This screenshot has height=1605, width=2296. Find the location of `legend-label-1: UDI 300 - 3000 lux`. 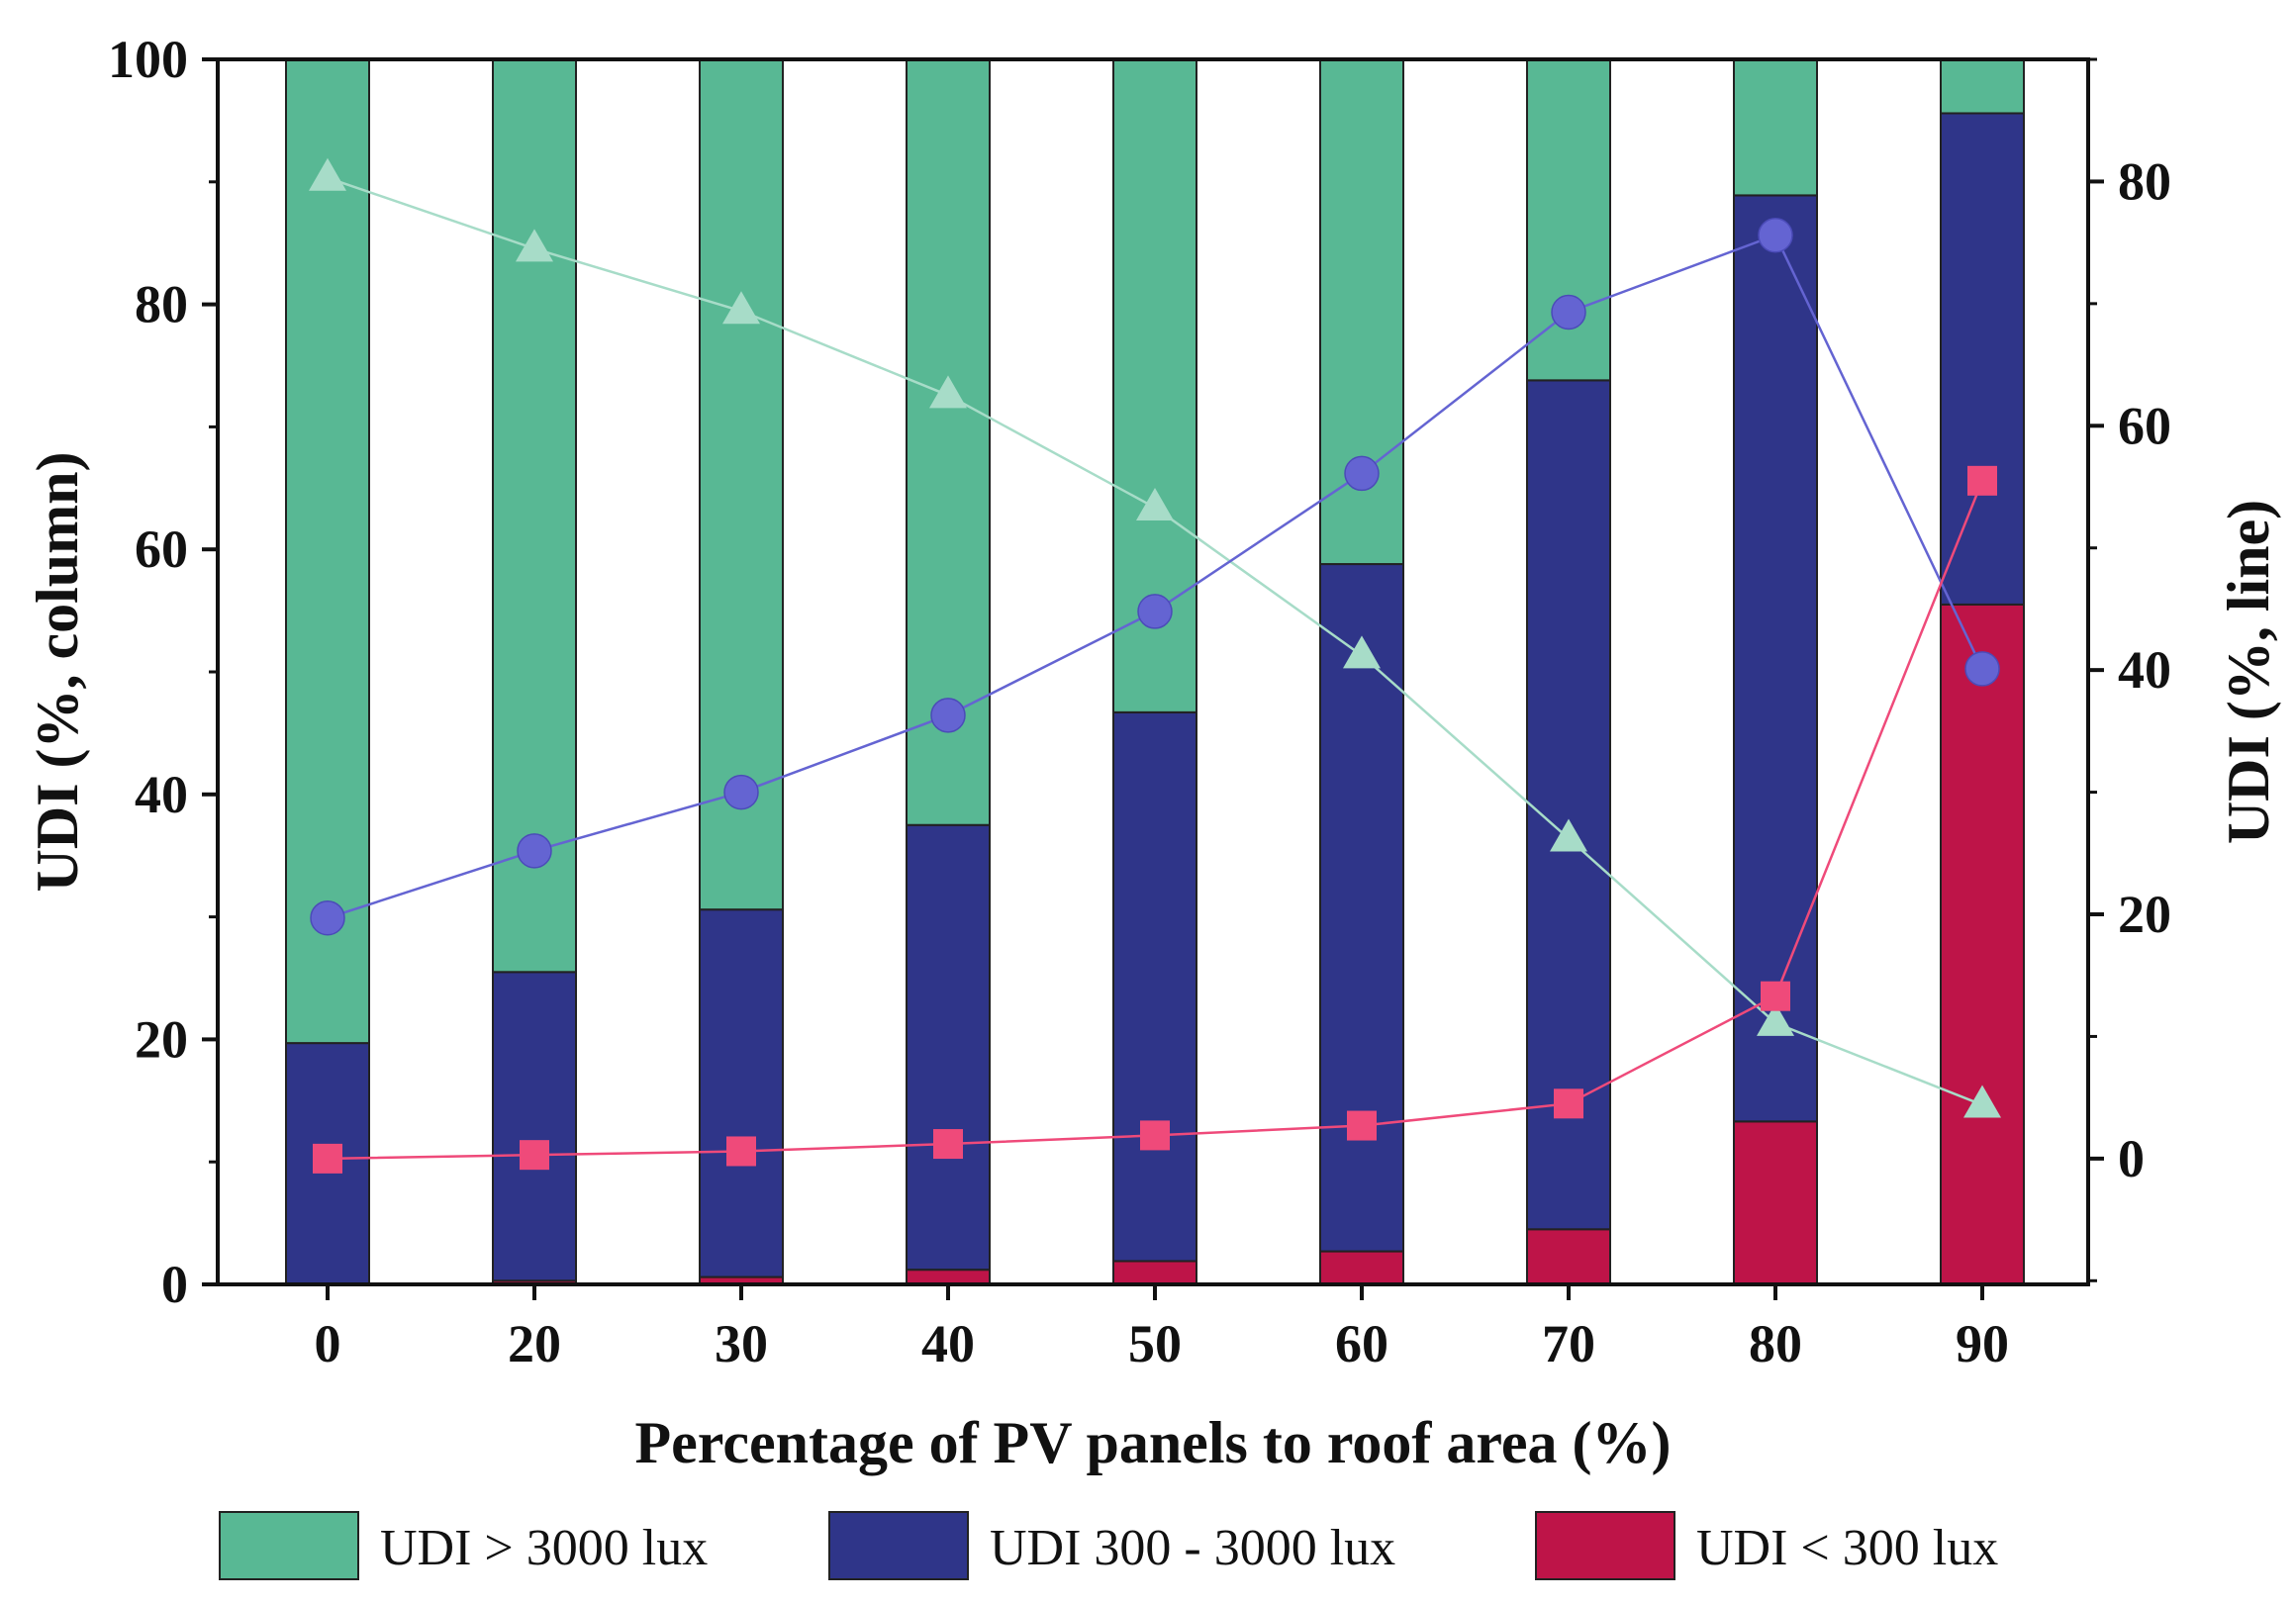

legend-label-1: UDI 300 - 3000 lux is located at coordinates (1192, 1548).